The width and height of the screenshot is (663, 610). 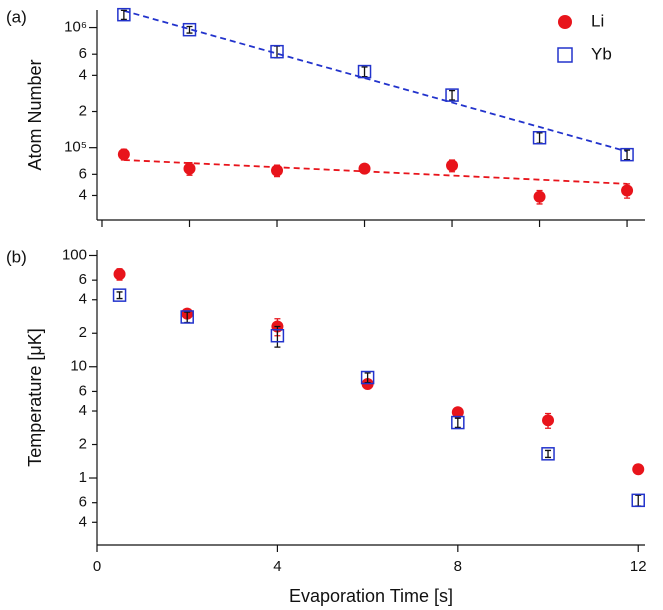 I want to click on x-tick-label: 0, so click(x=97, y=566).